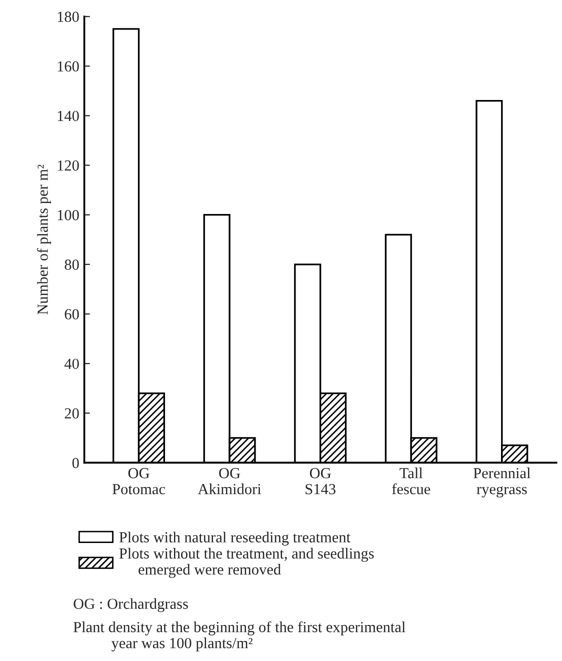 The width and height of the screenshot is (562, 661). Describe the element at coordinates (43, 239) in the screenshot. I see `y-axis-title: Number of plants per m²` at that location.